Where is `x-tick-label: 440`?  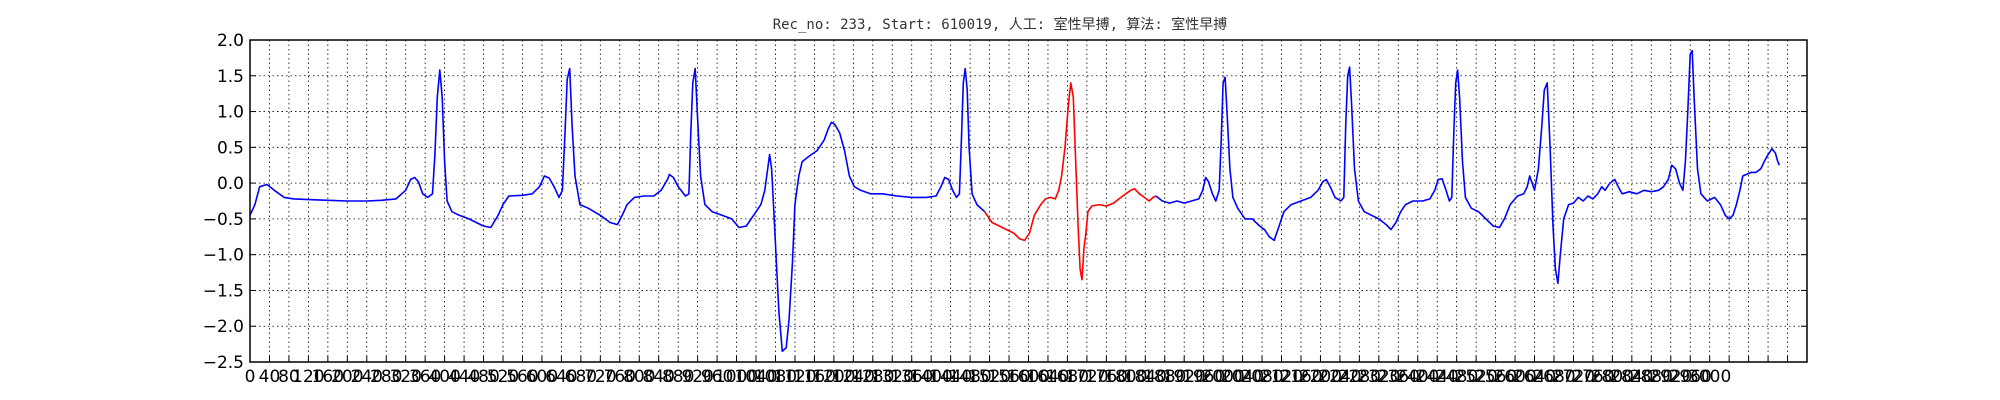
x-tick-label: 440 is located at coordinates (464, 377).